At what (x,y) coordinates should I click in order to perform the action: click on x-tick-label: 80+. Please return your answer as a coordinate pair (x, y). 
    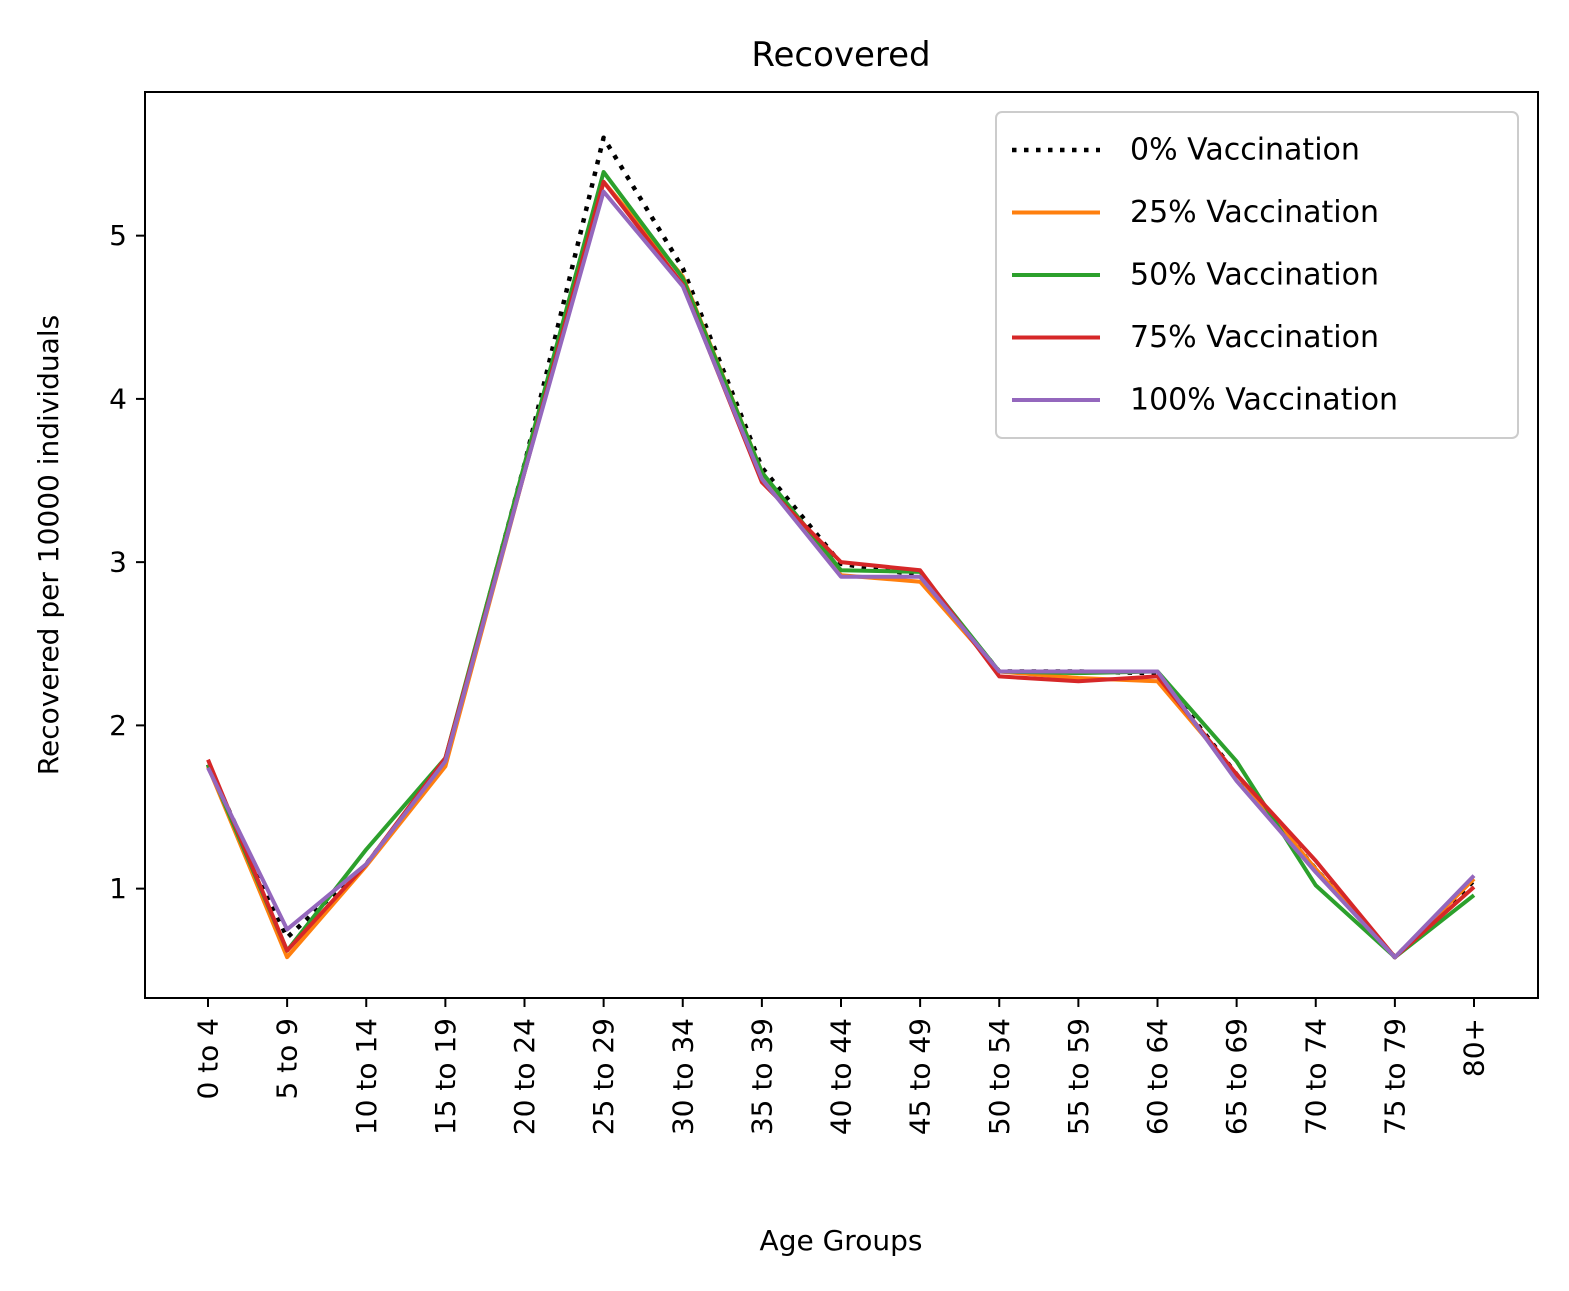
    Looking at the image, I should click on (1474, 1047).